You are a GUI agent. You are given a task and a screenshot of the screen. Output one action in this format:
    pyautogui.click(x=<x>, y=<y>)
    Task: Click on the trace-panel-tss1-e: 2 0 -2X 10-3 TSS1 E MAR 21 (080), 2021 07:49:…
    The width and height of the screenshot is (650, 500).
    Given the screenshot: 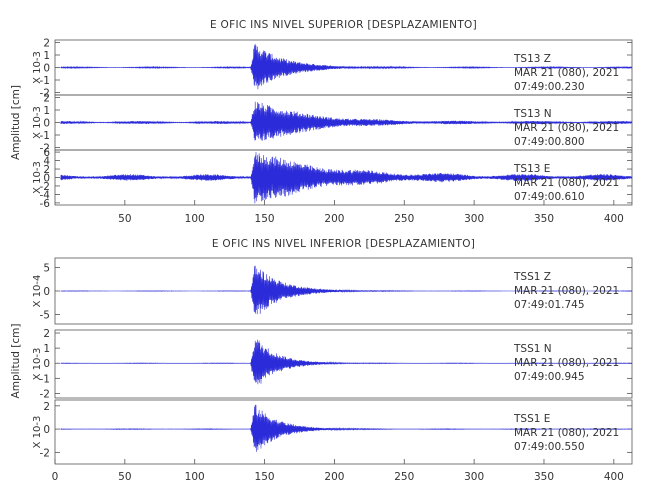 What is the action you would take?
    pyautogui.click(x=332, y=432)
    